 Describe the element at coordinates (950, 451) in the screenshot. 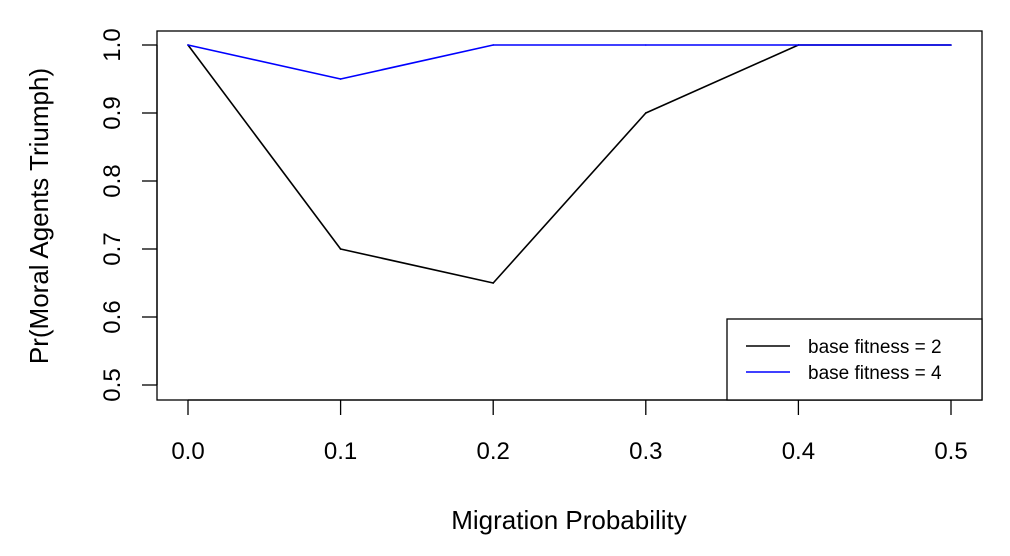

I see `x-tick-label: 0.5` at that location.